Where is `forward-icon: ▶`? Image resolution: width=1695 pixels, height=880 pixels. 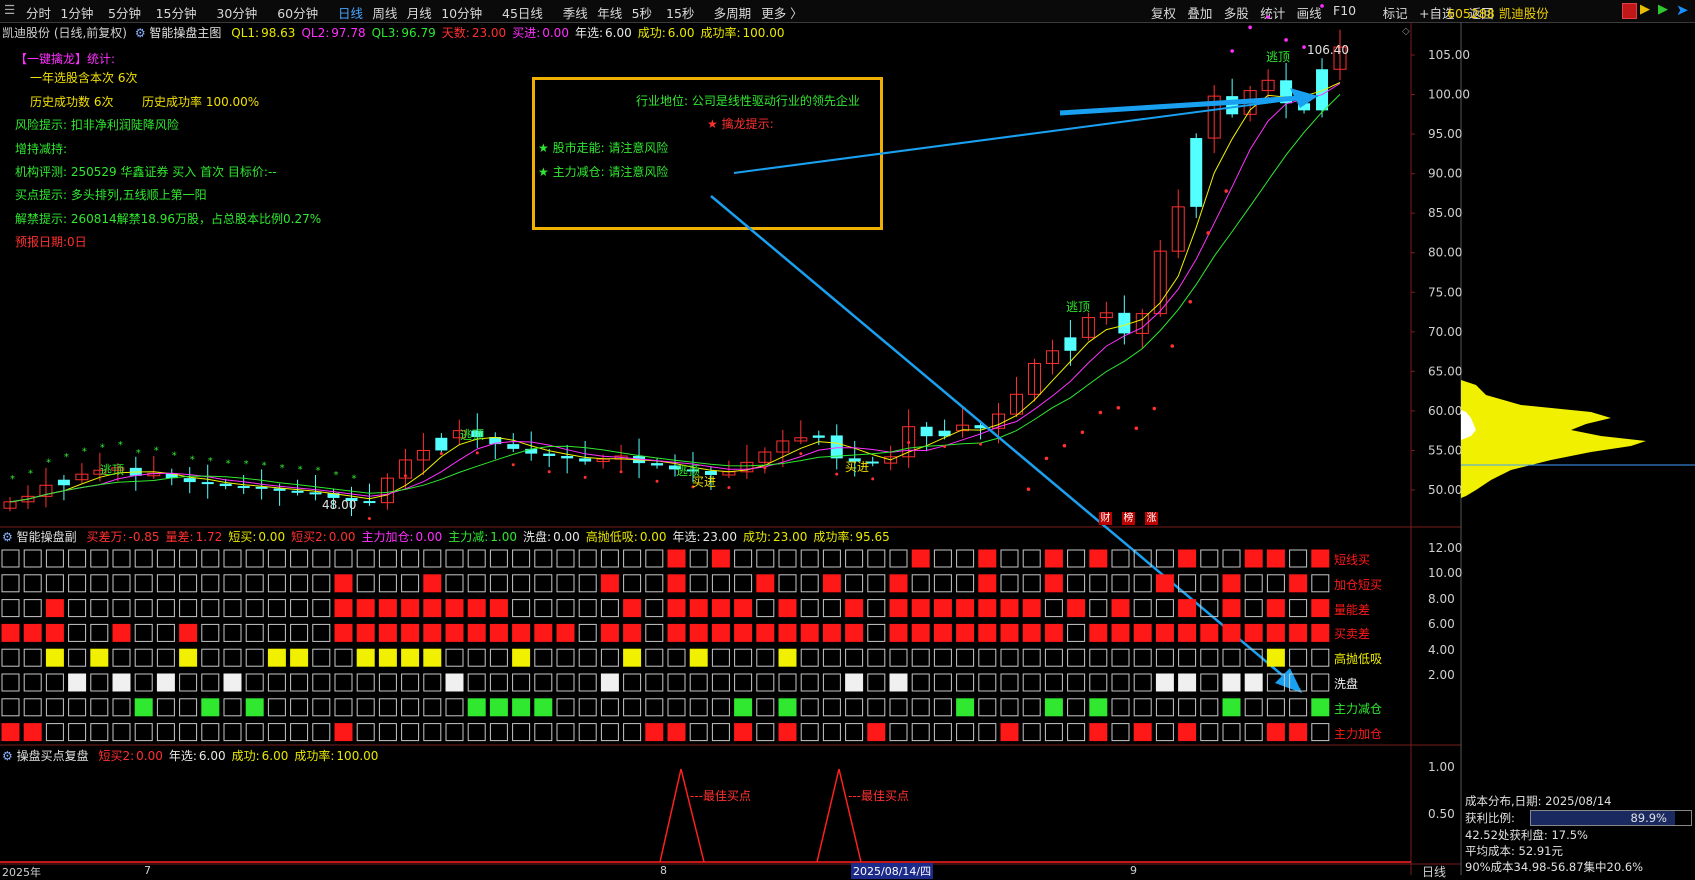
forward-icon: ▶ is located at coordinates (1663, 9).